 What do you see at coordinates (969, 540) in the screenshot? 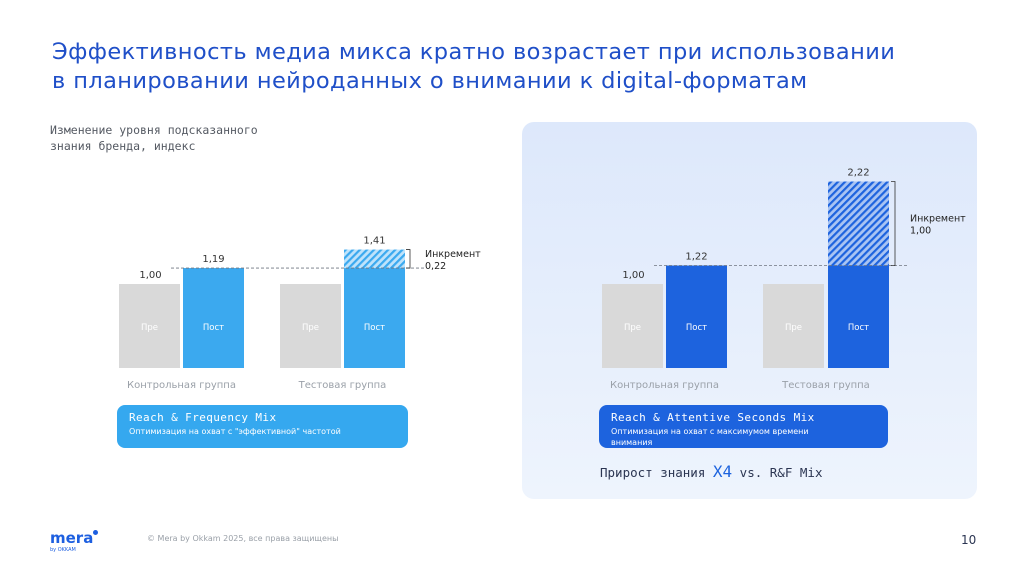
I see `page-number: 10` at bounding box center [969, 540].